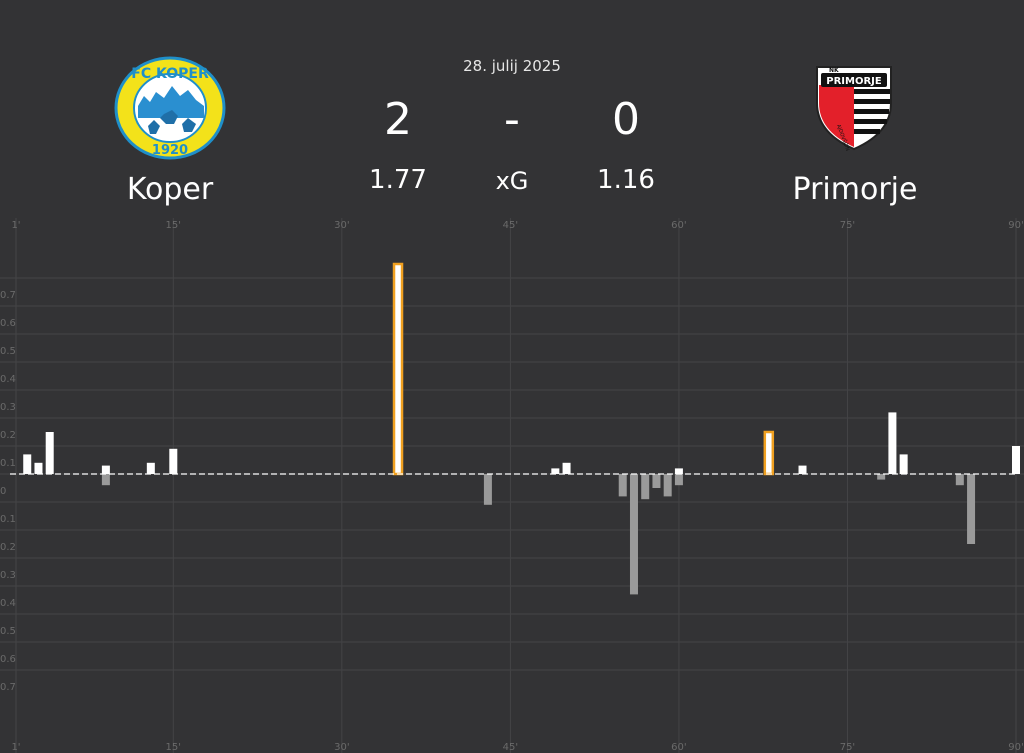 Image resolution: width=1024 pixels, height=753 pixels. Describe the element at coordinates (847, 225) in the screenshot. I see `x-tick-label-top: 75'` at that location.